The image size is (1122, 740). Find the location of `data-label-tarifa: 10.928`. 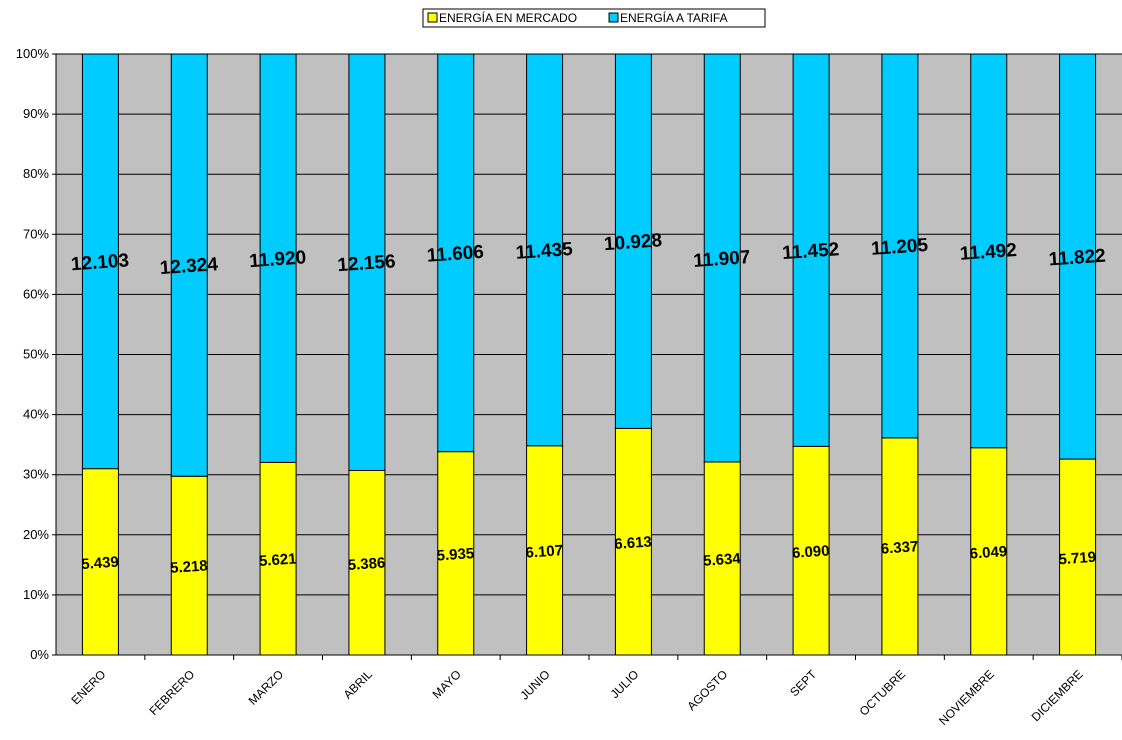

data-label-tarifa: 10.928 is located at coordinates (632, 242).